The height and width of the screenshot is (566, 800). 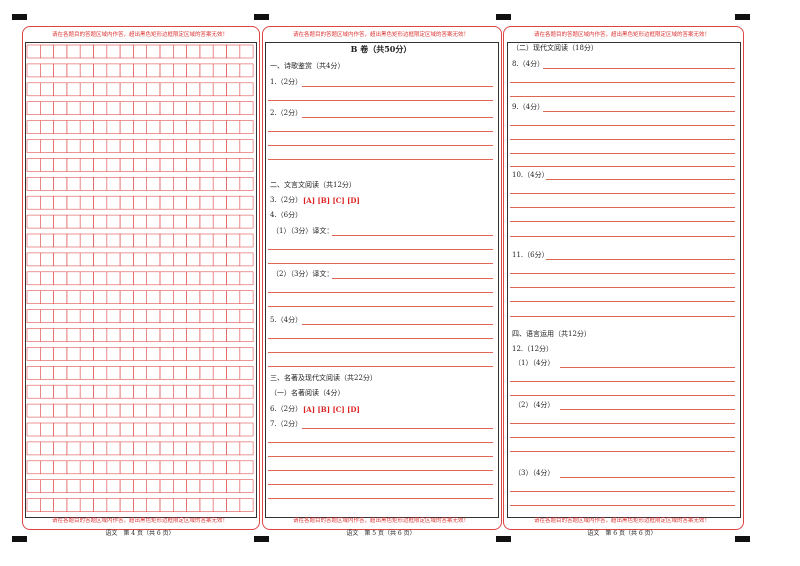 What do you see at coordinates (307, 66) in the screenshot?
I see `item-label: 一、诗歌鉴赏（共4分）` at bounding box center [307, 66].